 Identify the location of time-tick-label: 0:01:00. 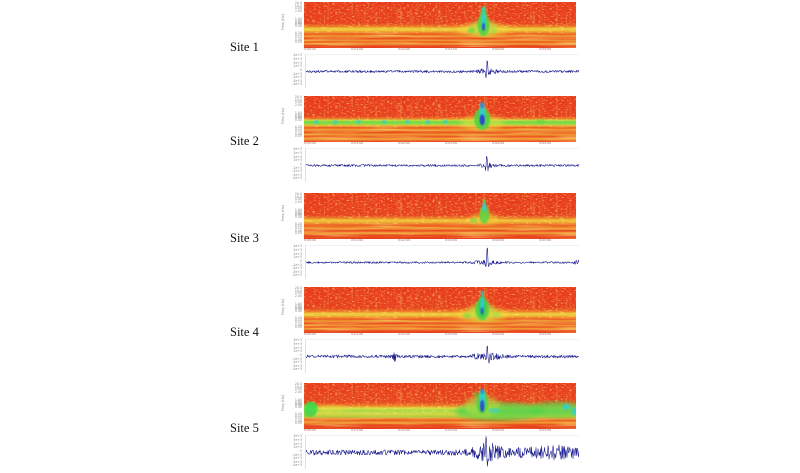
(357, 49).